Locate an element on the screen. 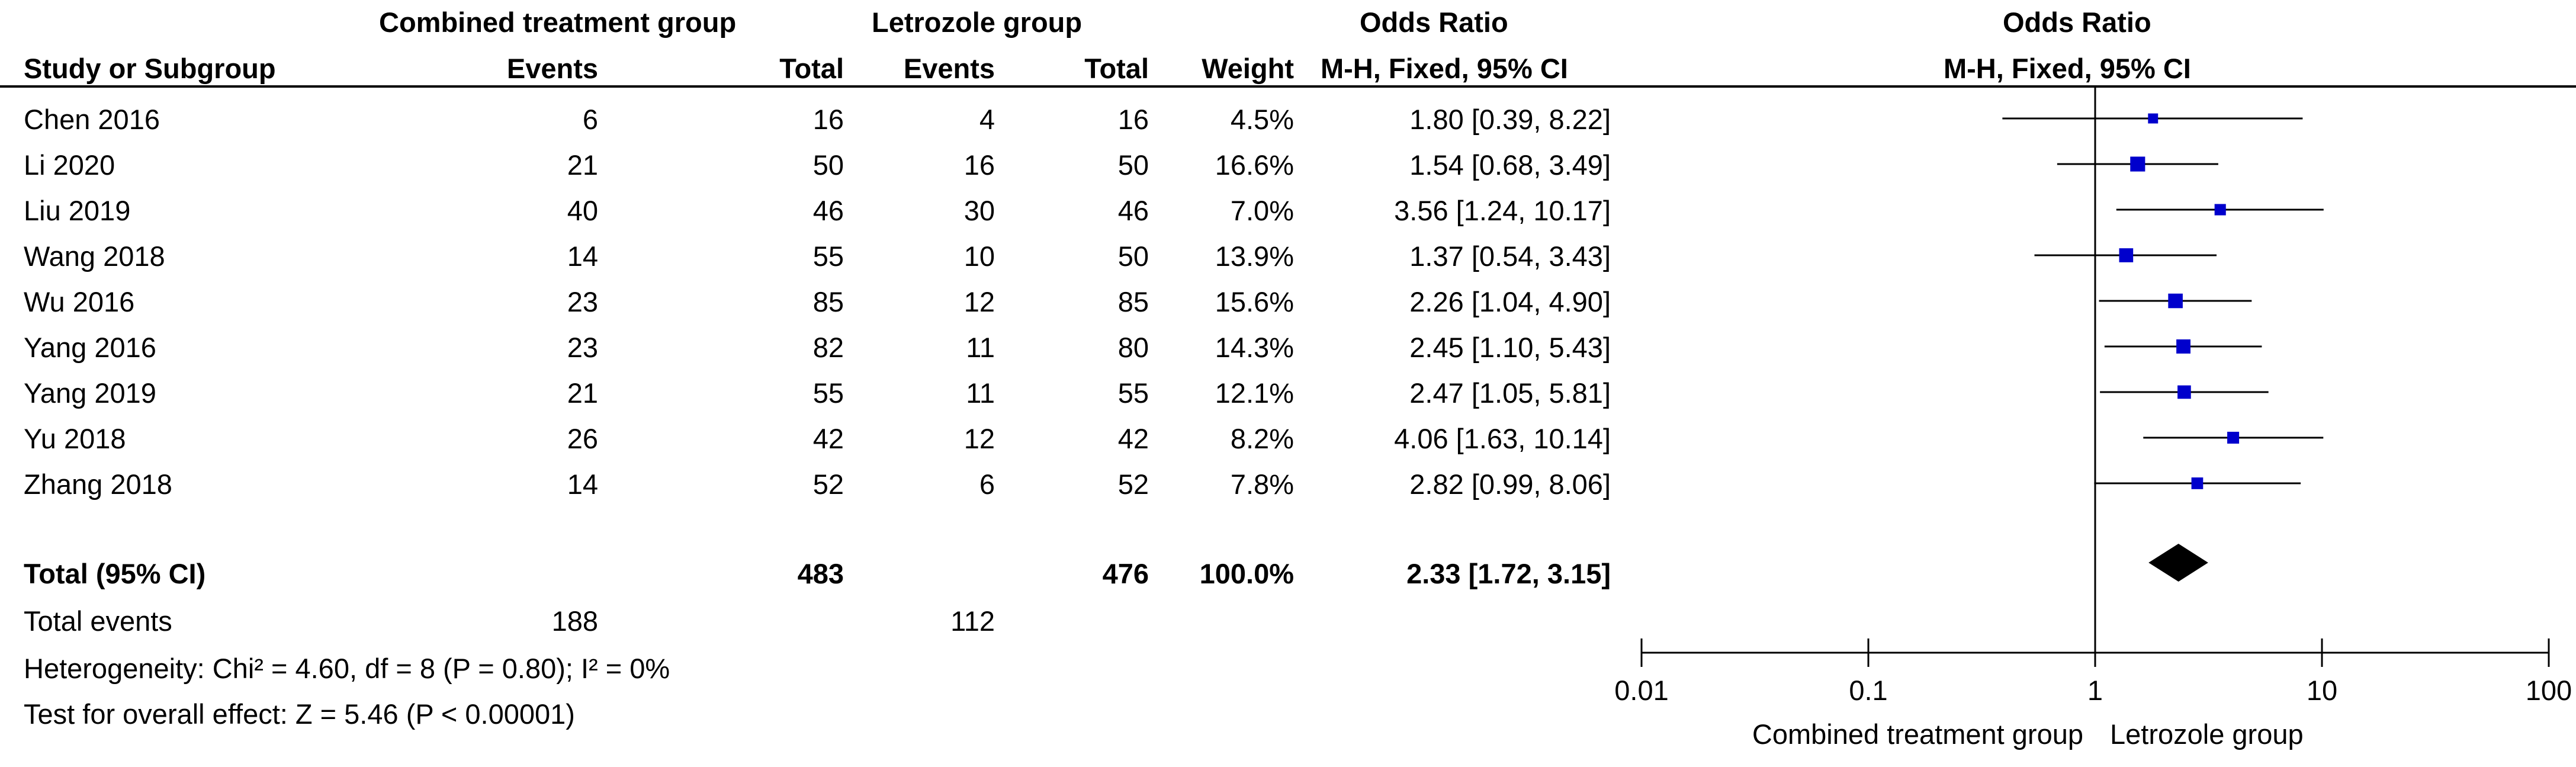  study-name: Chen 2016 is located at coordinates (92, 119).